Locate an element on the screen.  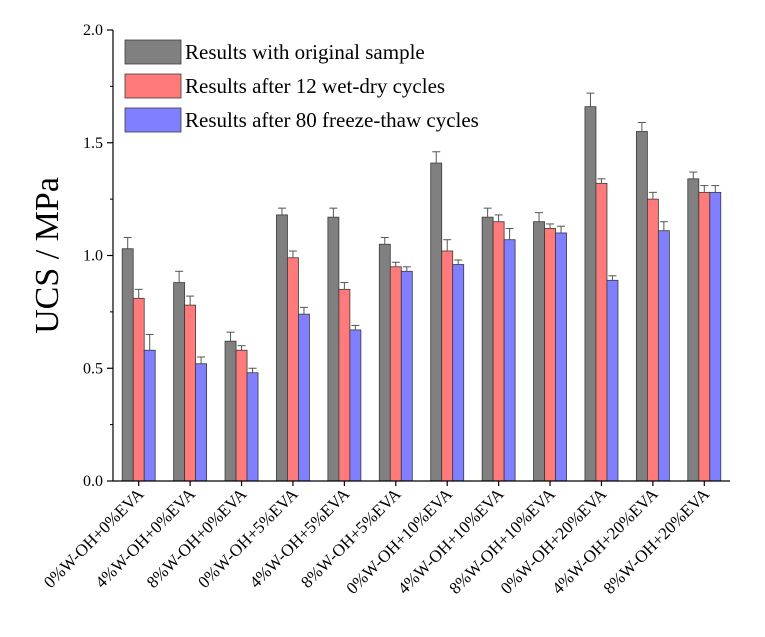
legend-label-1: Results after 12 wet-dry cycles is located at coordinates (315, 86).